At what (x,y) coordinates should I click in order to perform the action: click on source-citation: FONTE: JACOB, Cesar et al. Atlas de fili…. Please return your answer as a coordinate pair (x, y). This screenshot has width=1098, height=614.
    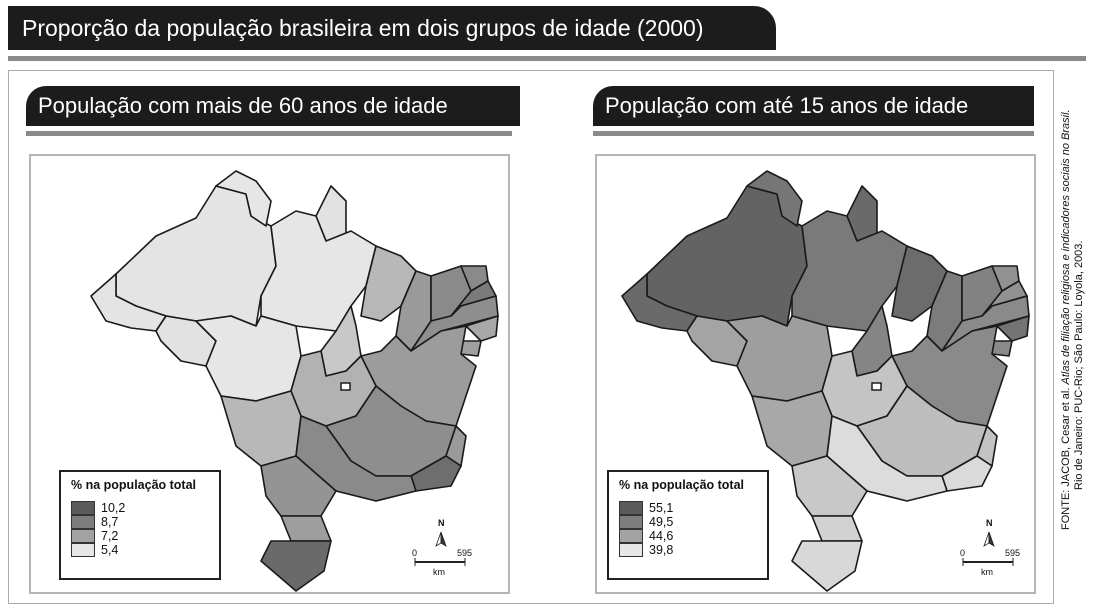
    Looking at the image, I should click on (1073, 319).